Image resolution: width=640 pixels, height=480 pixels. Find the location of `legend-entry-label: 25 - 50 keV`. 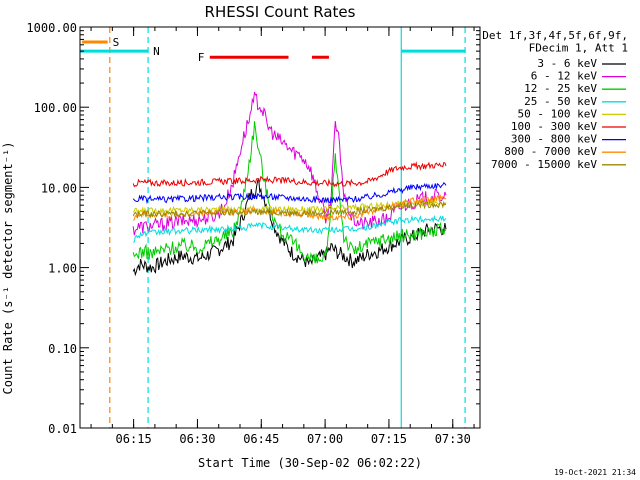

legend-entry-label: 25 - 50 keV is located at coordinates (560, 101).